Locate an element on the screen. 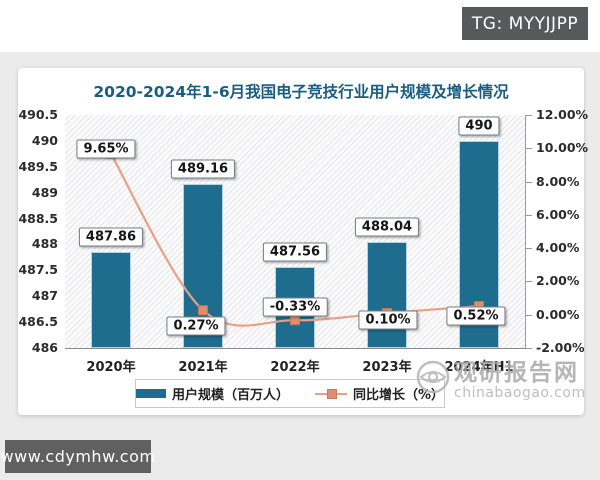 The width and height of the screenshot is (600, 480). left-axis-tick: 489 is located at coordinates (44, 192).